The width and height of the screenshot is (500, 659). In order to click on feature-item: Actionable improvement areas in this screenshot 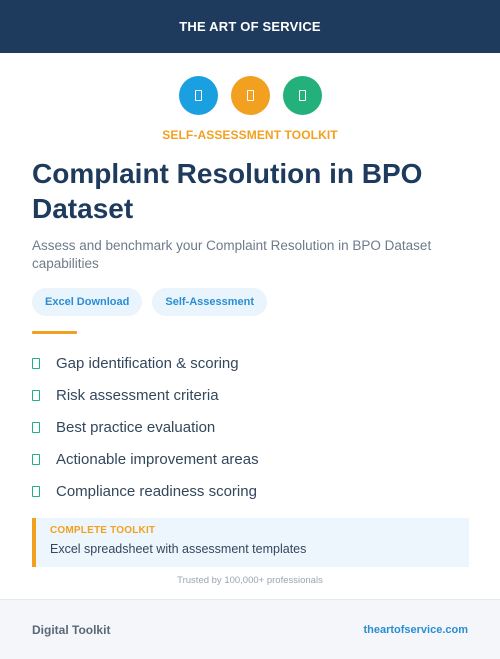, I will do `click(145, 459)`.